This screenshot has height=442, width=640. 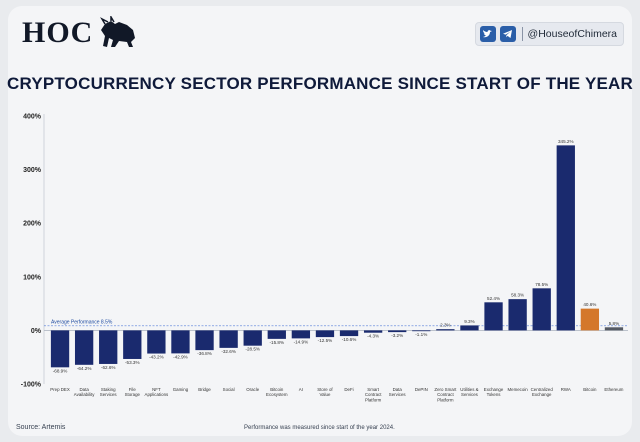 What do you see at coordinates (252, 389) in the screenshot?
I see `category-label: Oracle` at bounding box center [252, 389].